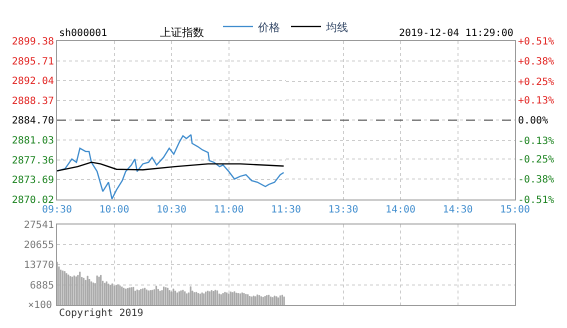  I want to click on x-tick-label: 14:00, so click(400, 210).